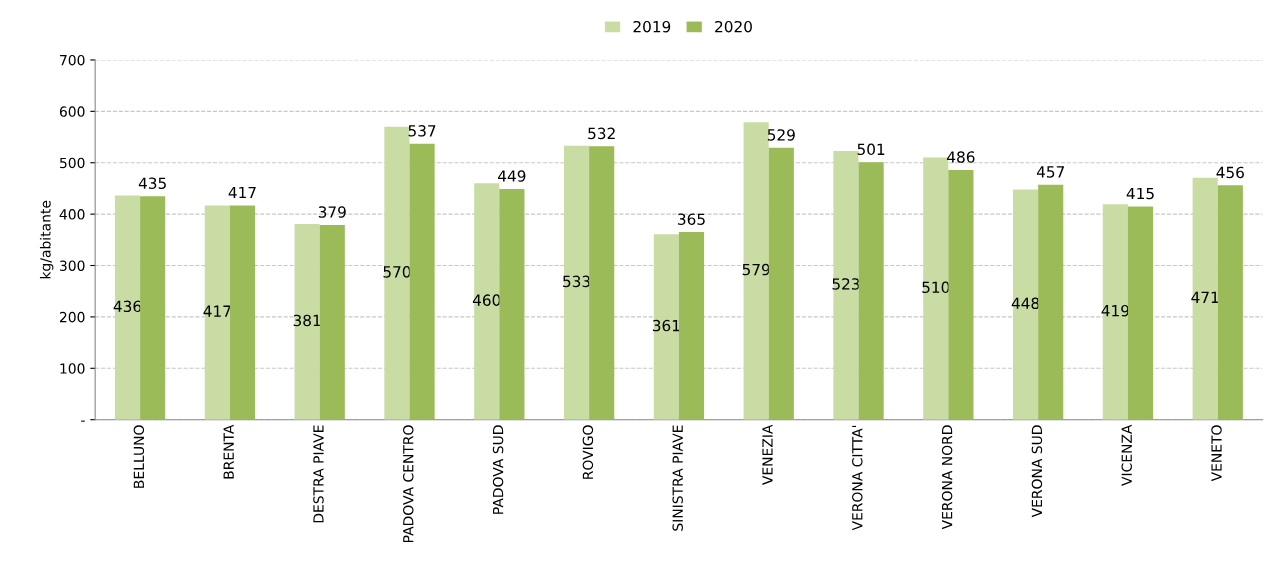  I want to click on data-label: 381, so click(307, 320).